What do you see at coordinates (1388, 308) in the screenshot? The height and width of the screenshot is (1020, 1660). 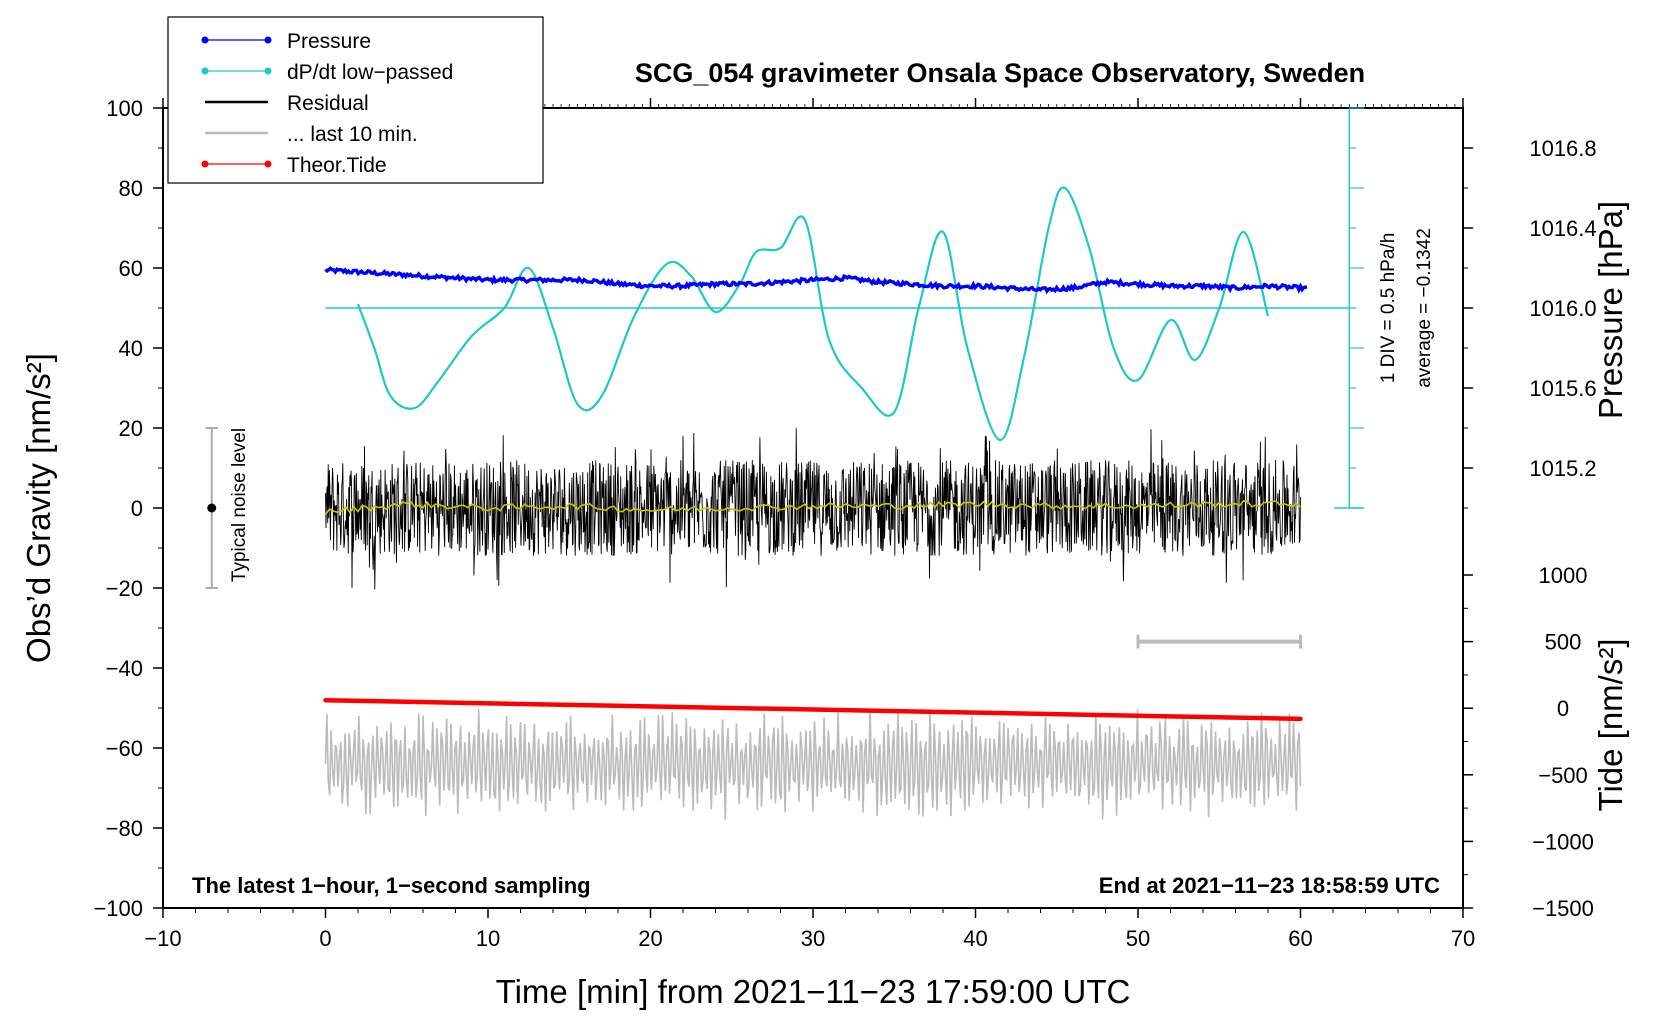 I see `pressure-scale-label: 1 DIV = 0.5 hPa/h` at bounding box center [1388, 308].